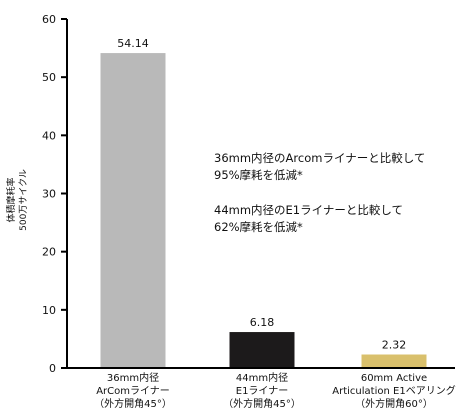 The height and width of the screenshot is (412, 466). I want to click on bar-value-label: 54.14, so click(133, 43).